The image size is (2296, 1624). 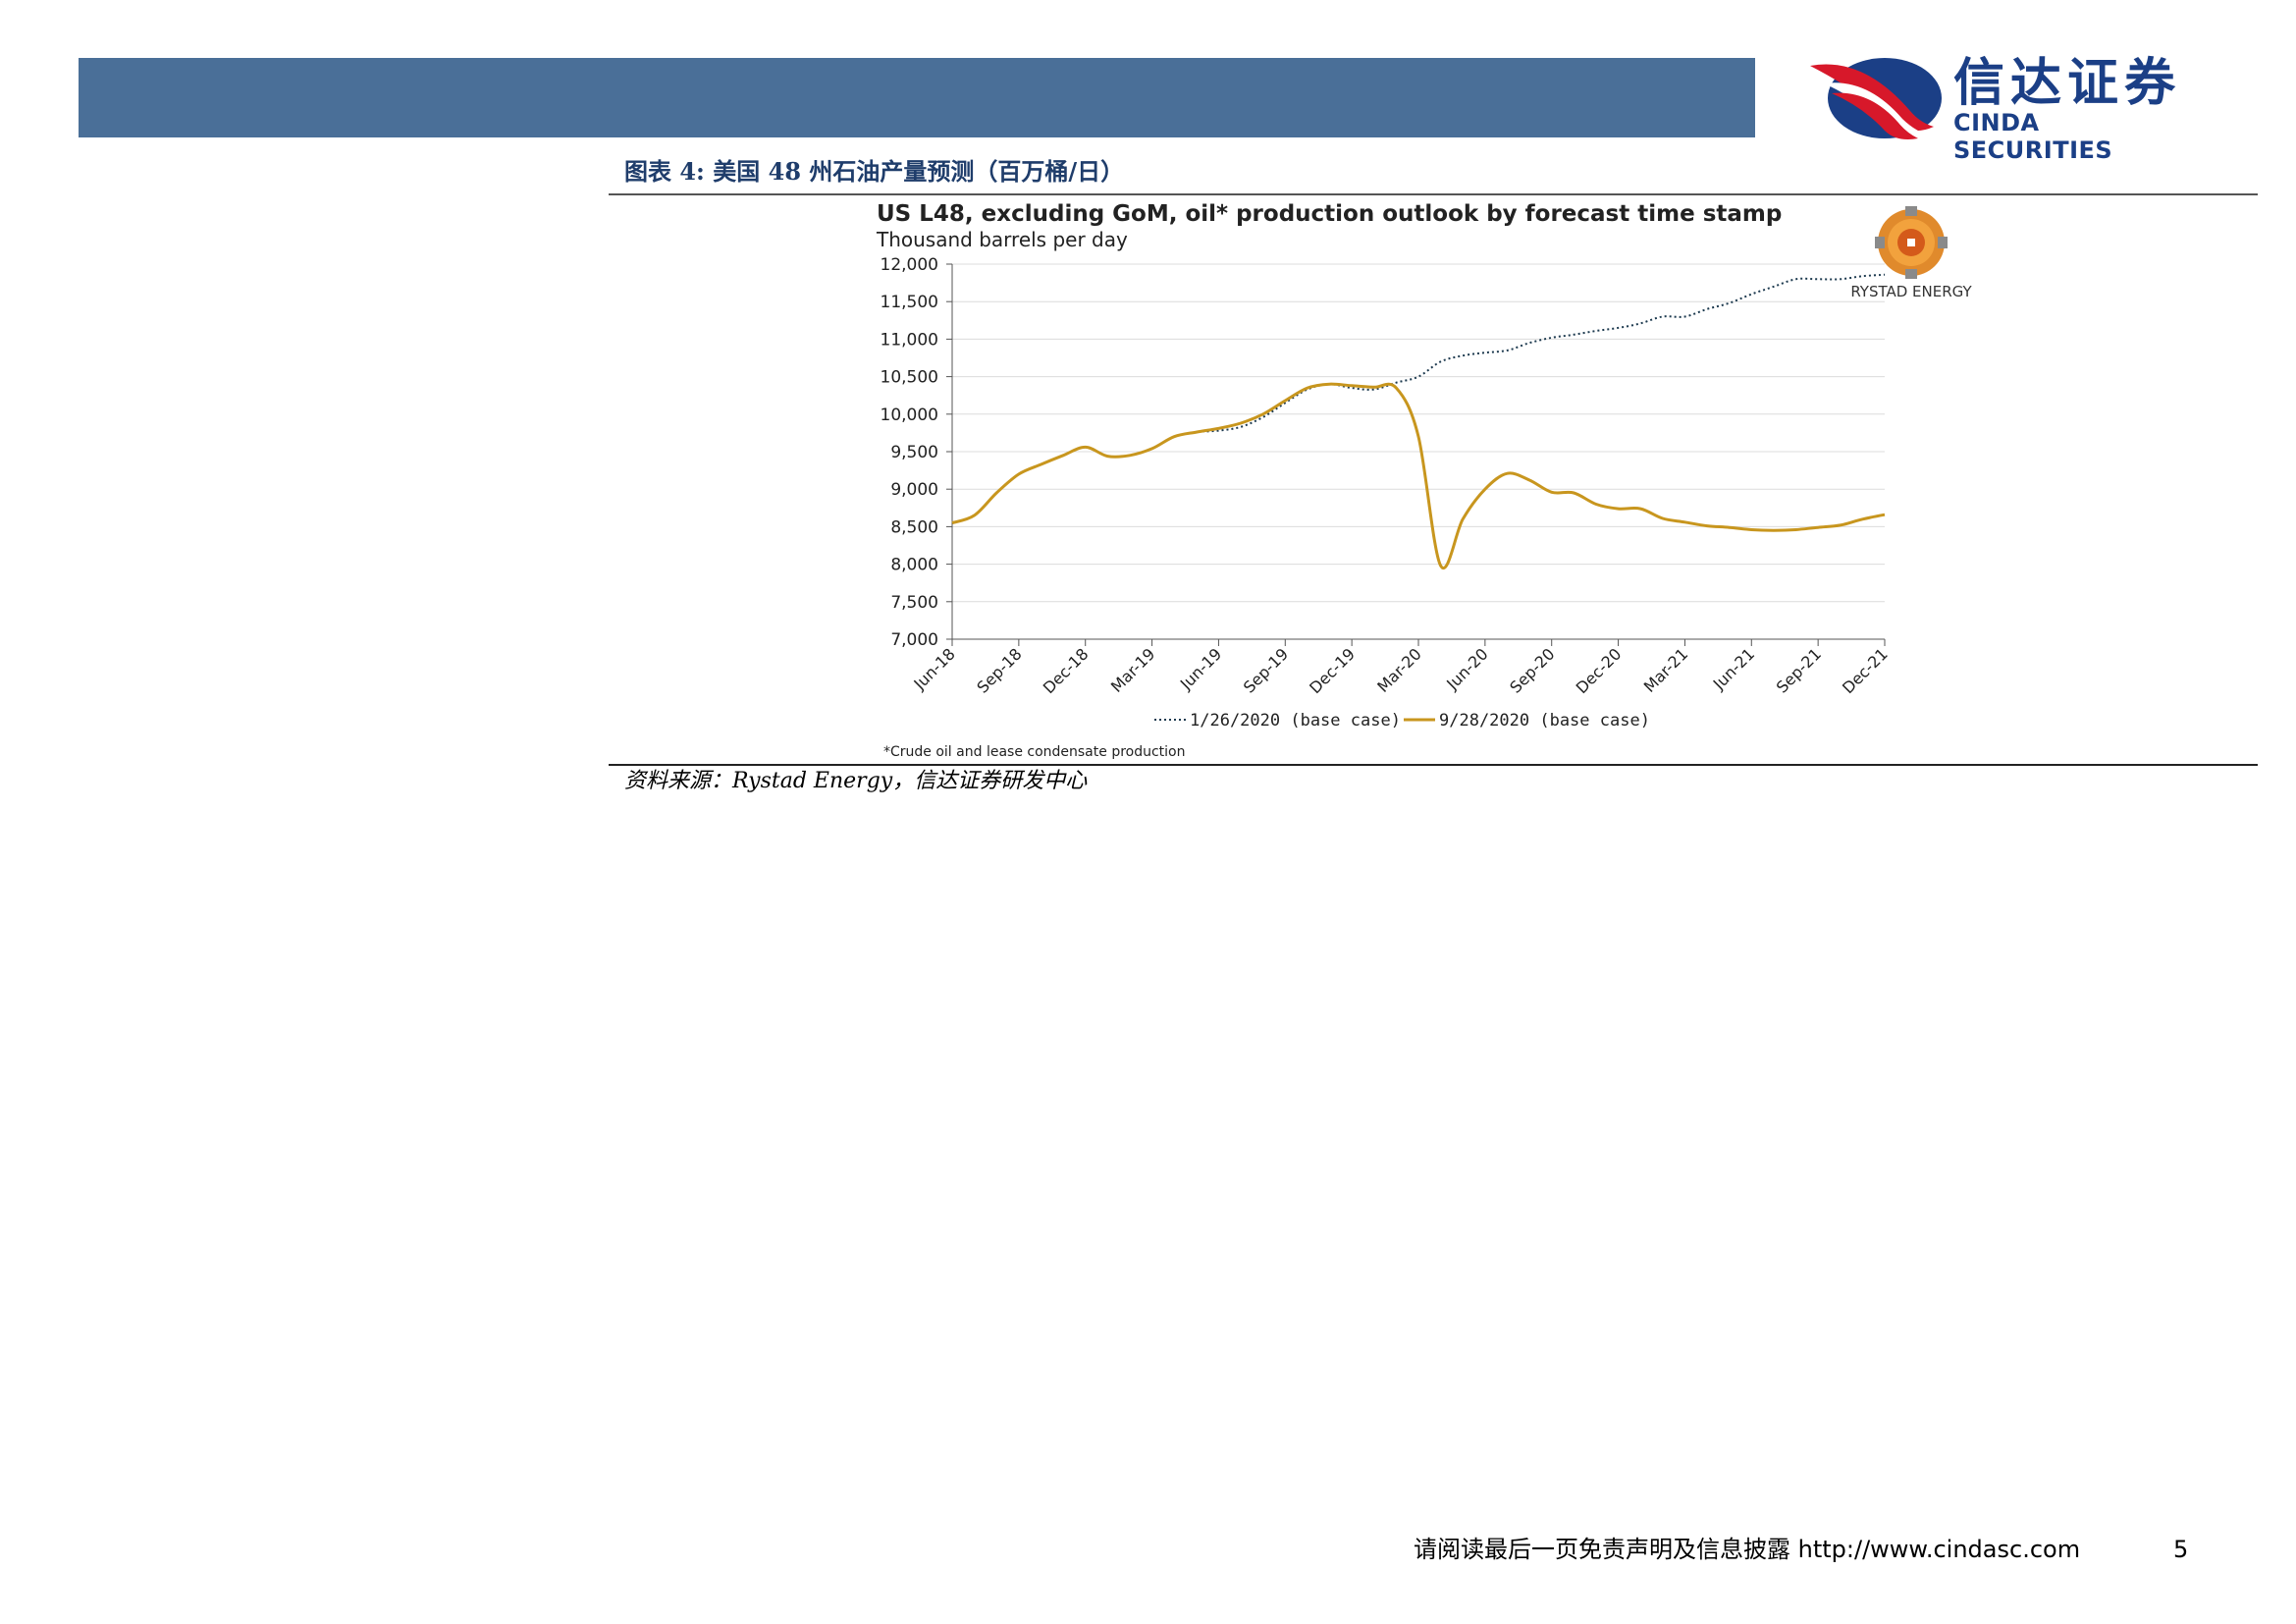 What do you see at coordinates (1600, 670) in the screenshot?
I see `x-tick-label: Dec-20` at bounding box center [1600, 670].